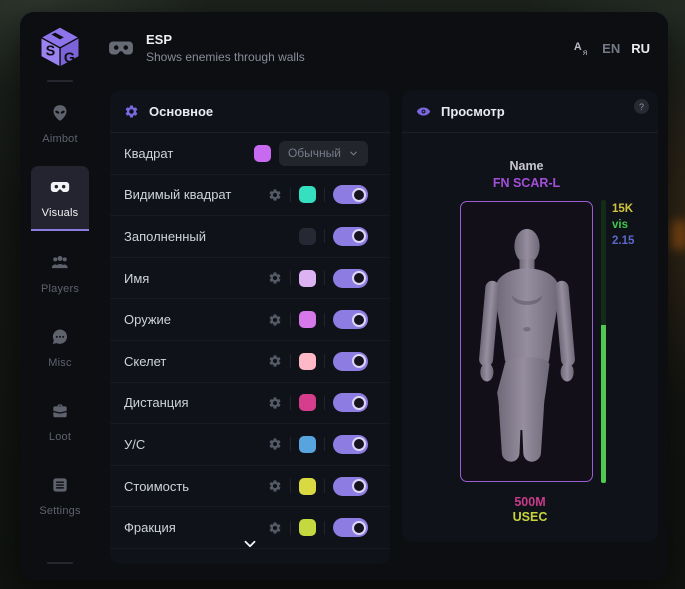  I want to click on sidebar-item-label: Misc, so click(60, 363).